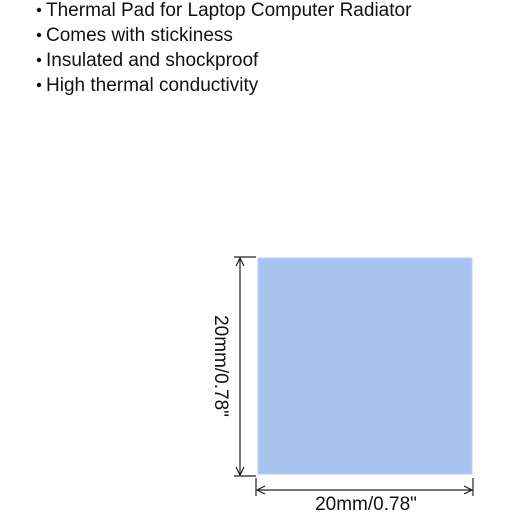 The image size is (512, 512). Describe the element at coordinates (366, 503) in the screenshot. I see `width-label: 20mm/0.78"` at that location.